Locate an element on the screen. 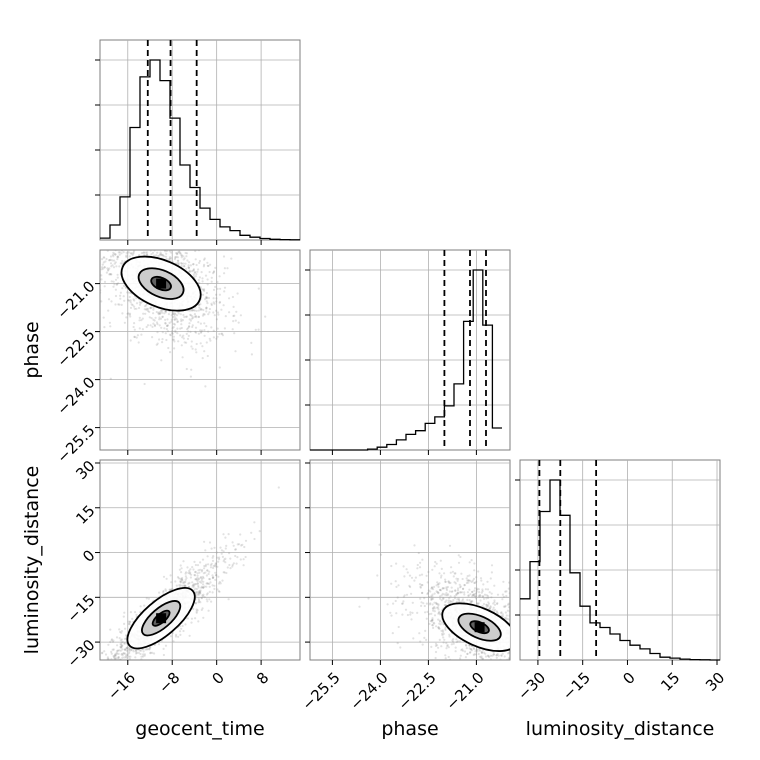 This screenshot has height=760, width=760. scatter-luminosity-distance-vs-geocent-time-panel is located at coordinates (198, 562).